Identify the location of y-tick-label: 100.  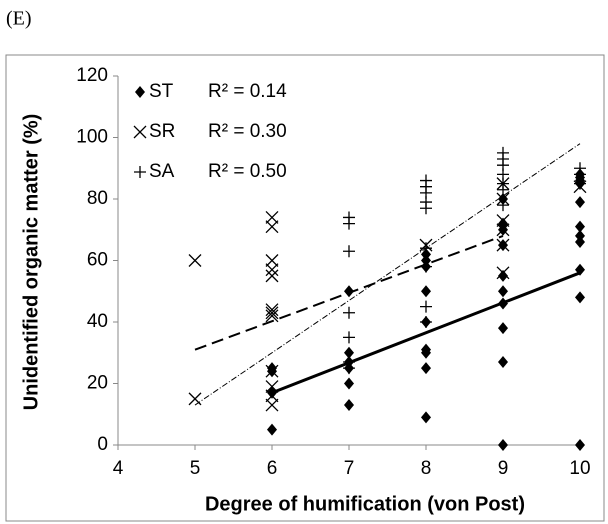
(92, 137).